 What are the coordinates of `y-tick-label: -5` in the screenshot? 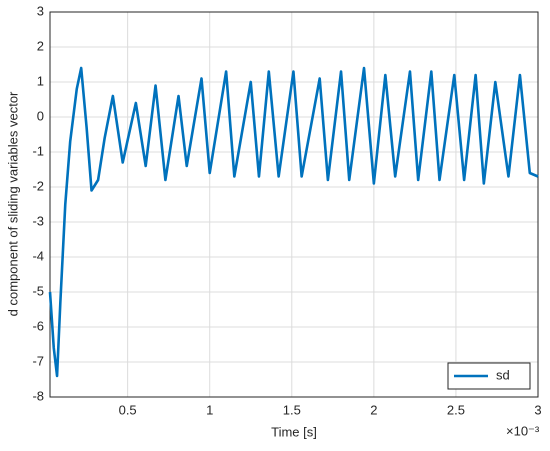 It's located at (38, 290).